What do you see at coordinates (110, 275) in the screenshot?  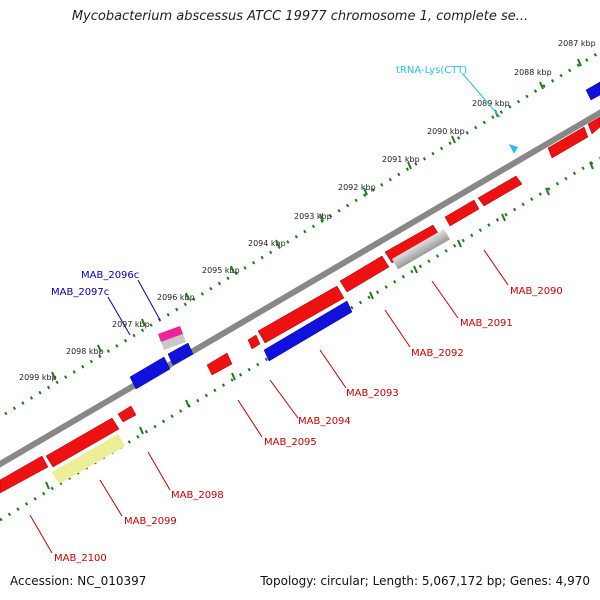 I see `gene-label-mab-2096c: MAB_2096c` at bounding box center [110, 275].